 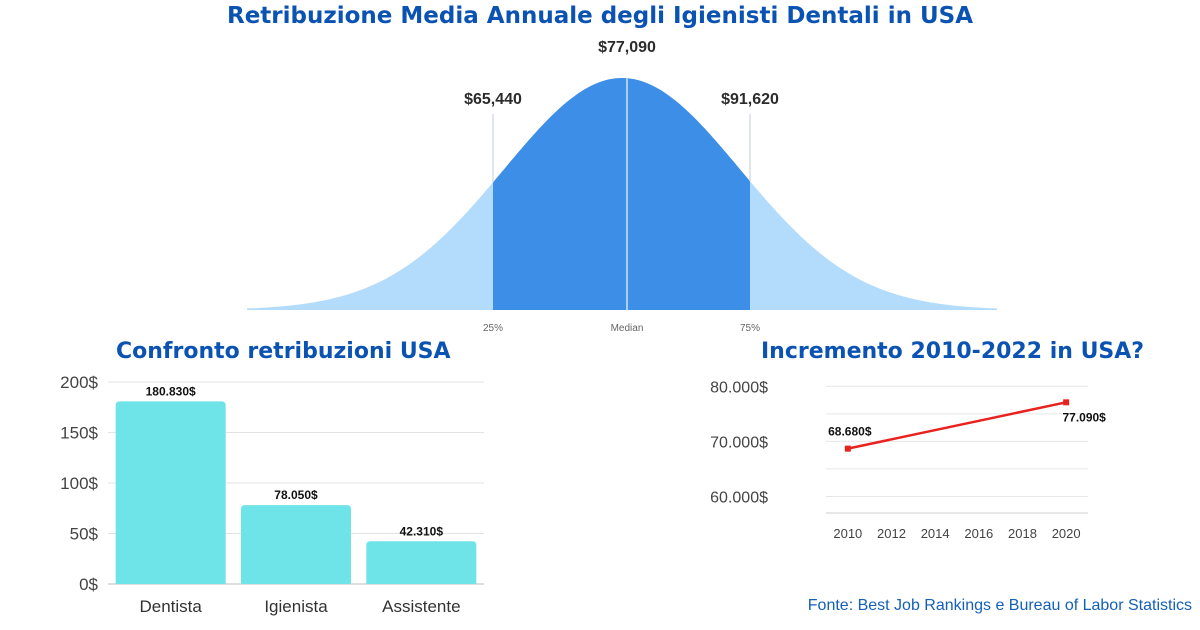 What do you see at coordinates (283, 351) in the screenshot?
I see `bar-chart-title: Confronto retribuzioni USA` at bounding box center [283, 351].